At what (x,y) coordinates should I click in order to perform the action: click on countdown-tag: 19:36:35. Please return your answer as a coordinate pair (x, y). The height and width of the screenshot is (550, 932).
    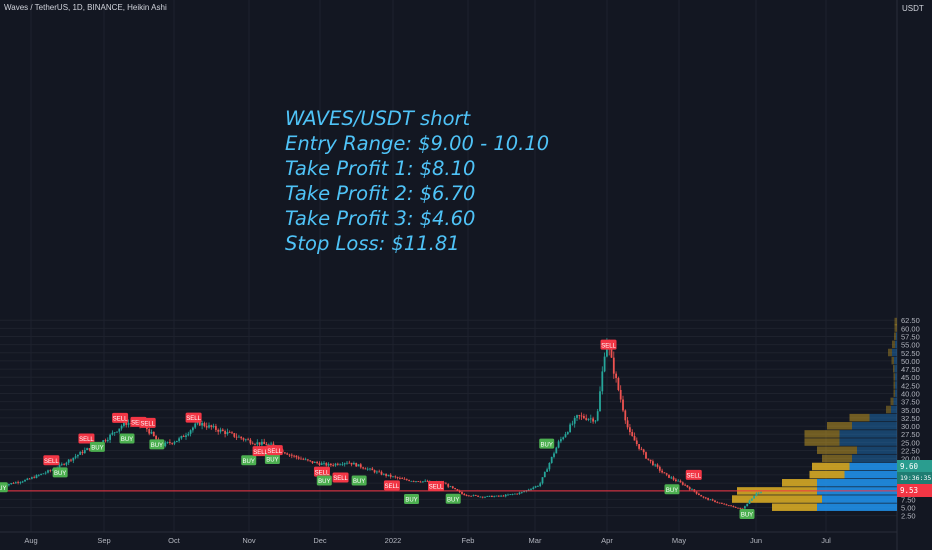
    Looking at the image, I should click on (914, 478).